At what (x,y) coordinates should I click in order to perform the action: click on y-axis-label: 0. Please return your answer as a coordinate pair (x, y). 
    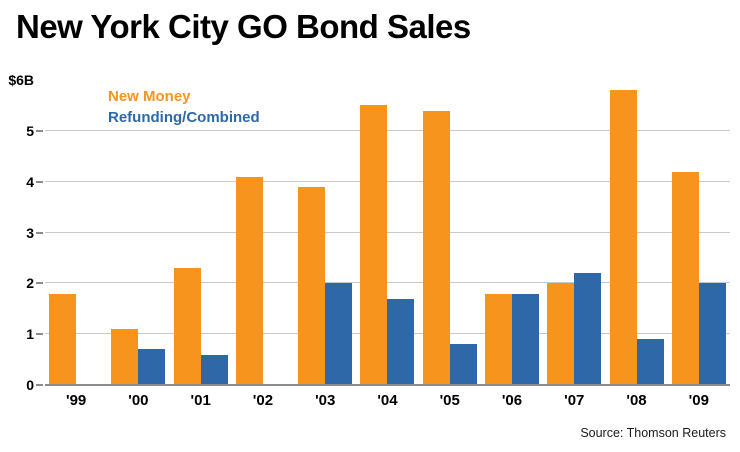
    Looking at the image, I should click on (30, 385).